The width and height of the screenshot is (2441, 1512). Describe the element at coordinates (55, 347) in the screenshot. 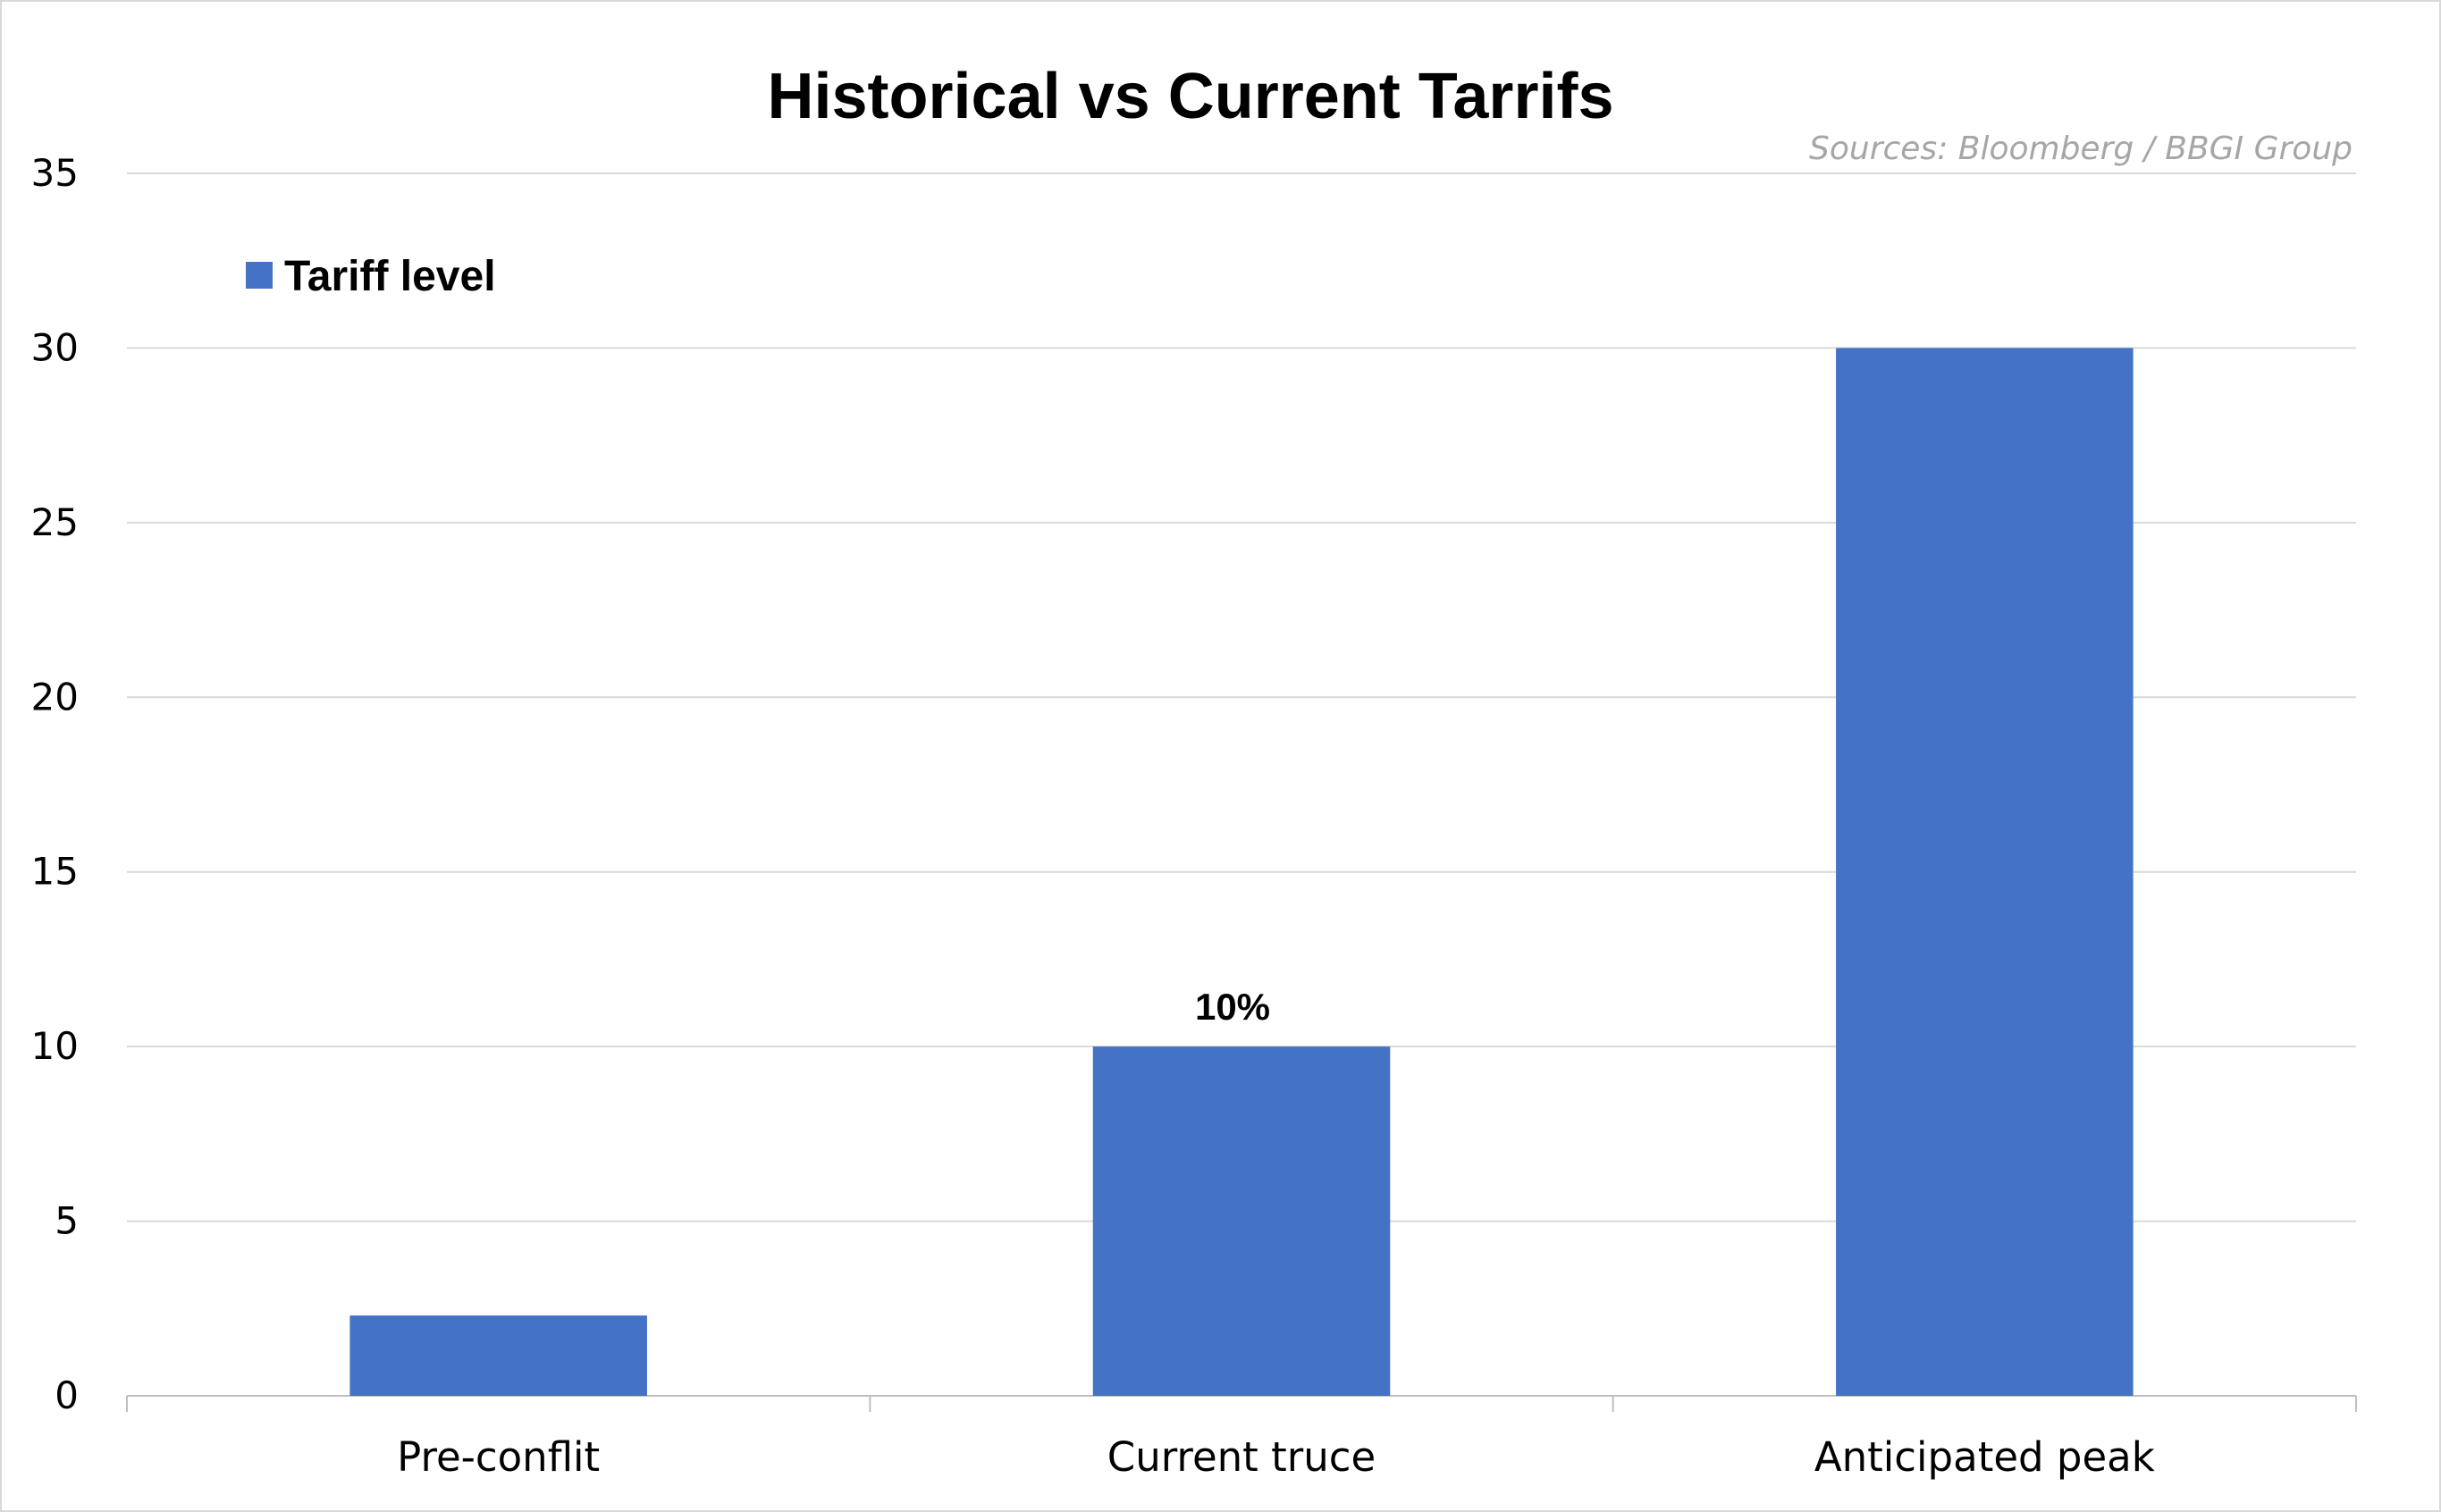

I see `y-tick-label: 30` at that location.